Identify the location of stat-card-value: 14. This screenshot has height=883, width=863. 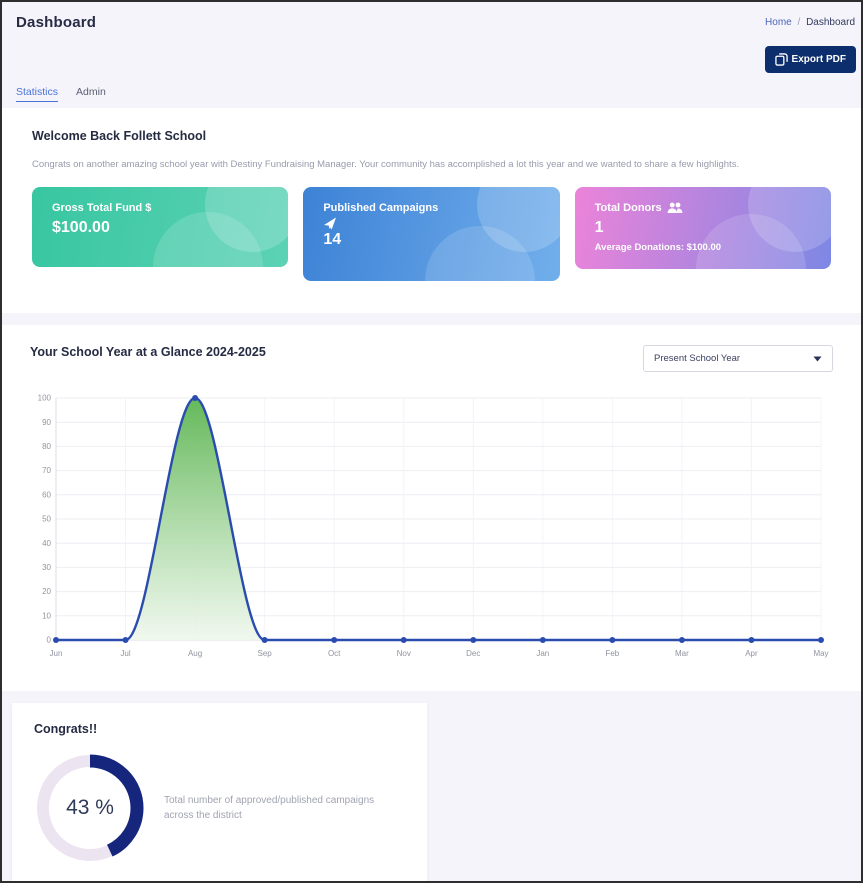
(332, 239).